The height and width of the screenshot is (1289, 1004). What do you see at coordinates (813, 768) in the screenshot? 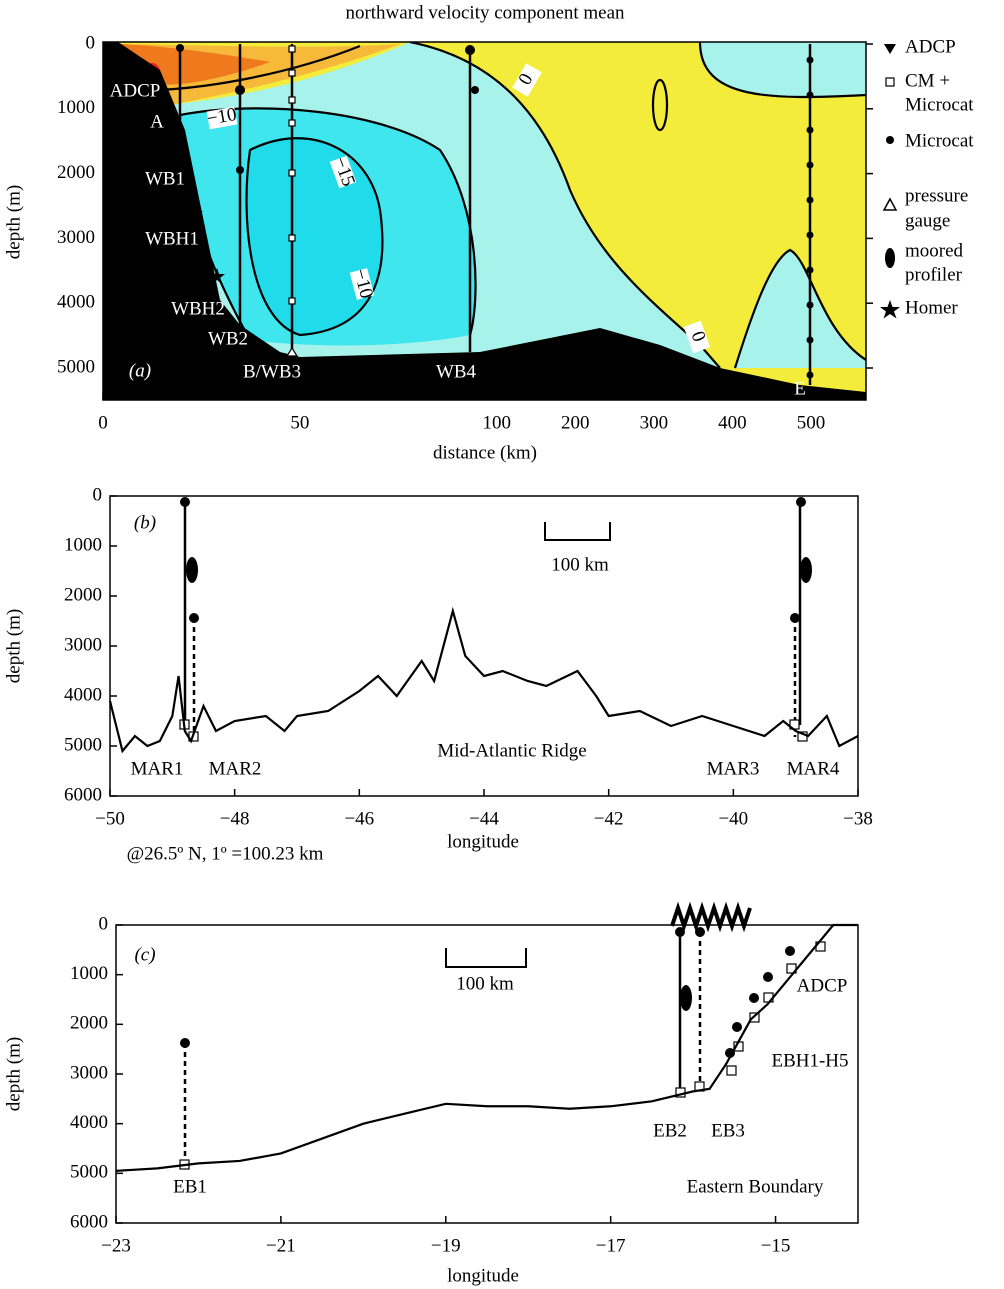
I see `annotation: MAR4` at bounding box center [813, 768].